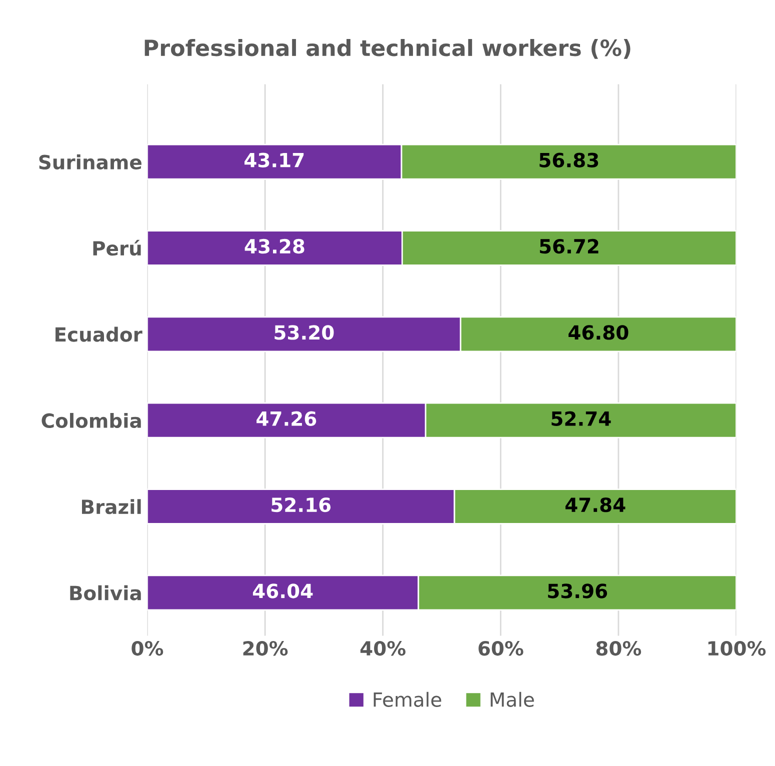 The image size is (775, 766). What do you see at coordinates (598, 332) in the screenshot?
I see `data-label: 46.80` at bounding box center [598, 332].